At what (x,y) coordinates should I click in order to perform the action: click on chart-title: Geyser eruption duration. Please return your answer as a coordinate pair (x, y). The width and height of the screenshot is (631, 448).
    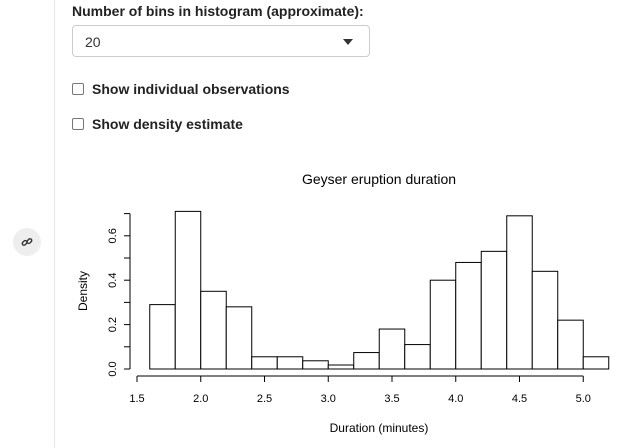
    Looking at the image, I should click on (379, 179).